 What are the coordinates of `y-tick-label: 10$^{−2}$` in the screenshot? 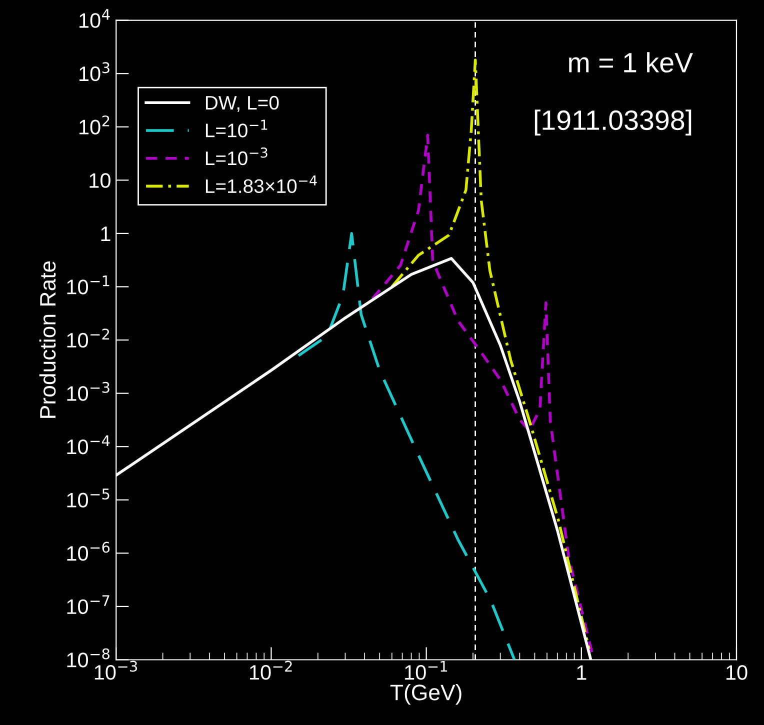 It's located at (88, 338).